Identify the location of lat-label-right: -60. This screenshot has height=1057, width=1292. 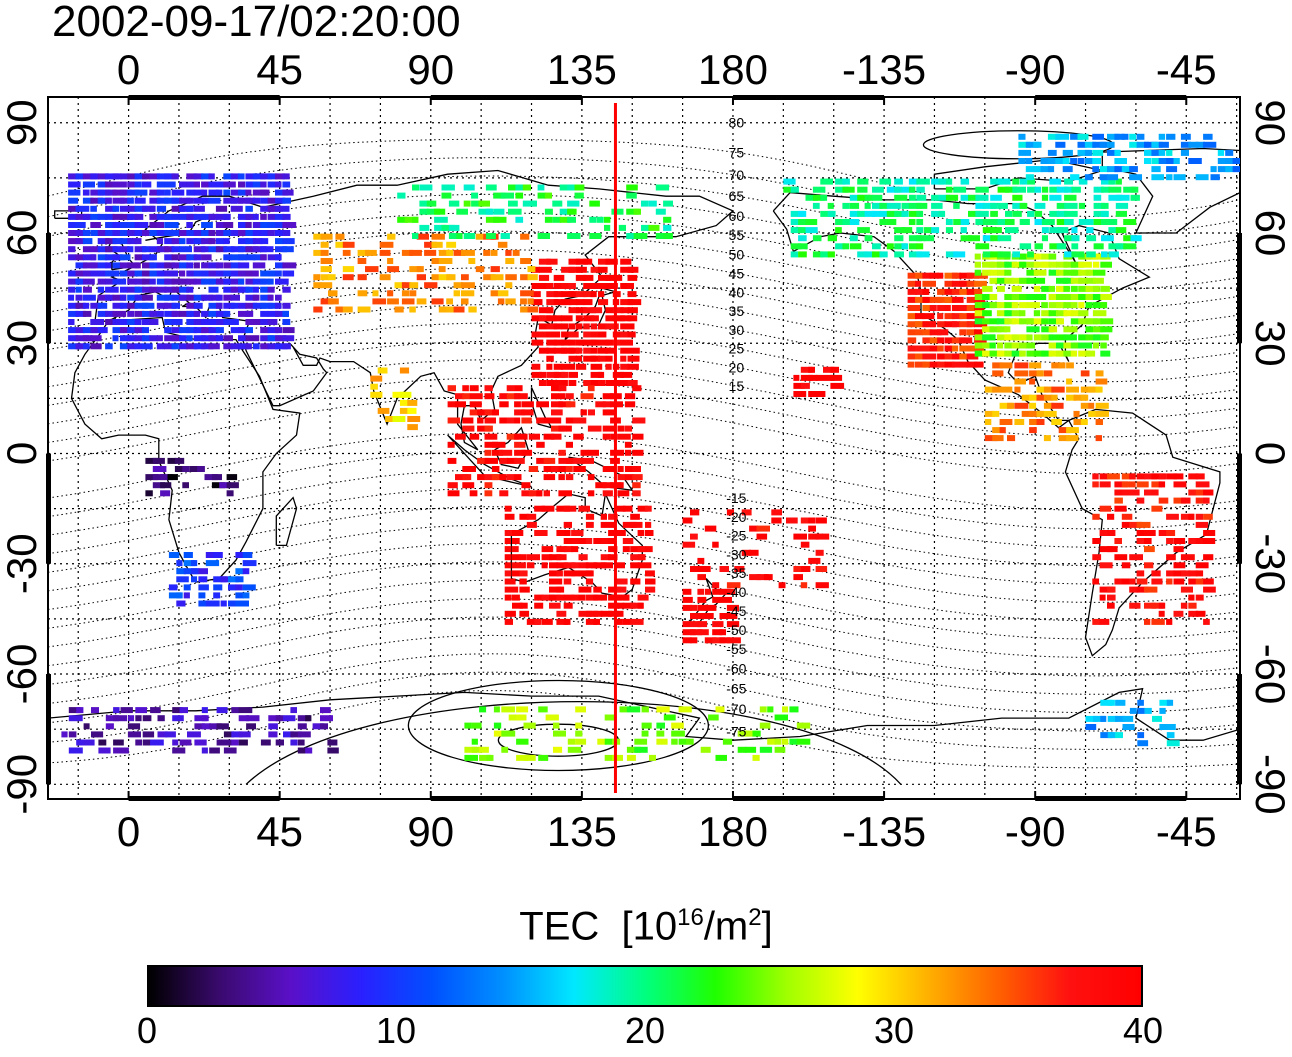
(1269, 674).